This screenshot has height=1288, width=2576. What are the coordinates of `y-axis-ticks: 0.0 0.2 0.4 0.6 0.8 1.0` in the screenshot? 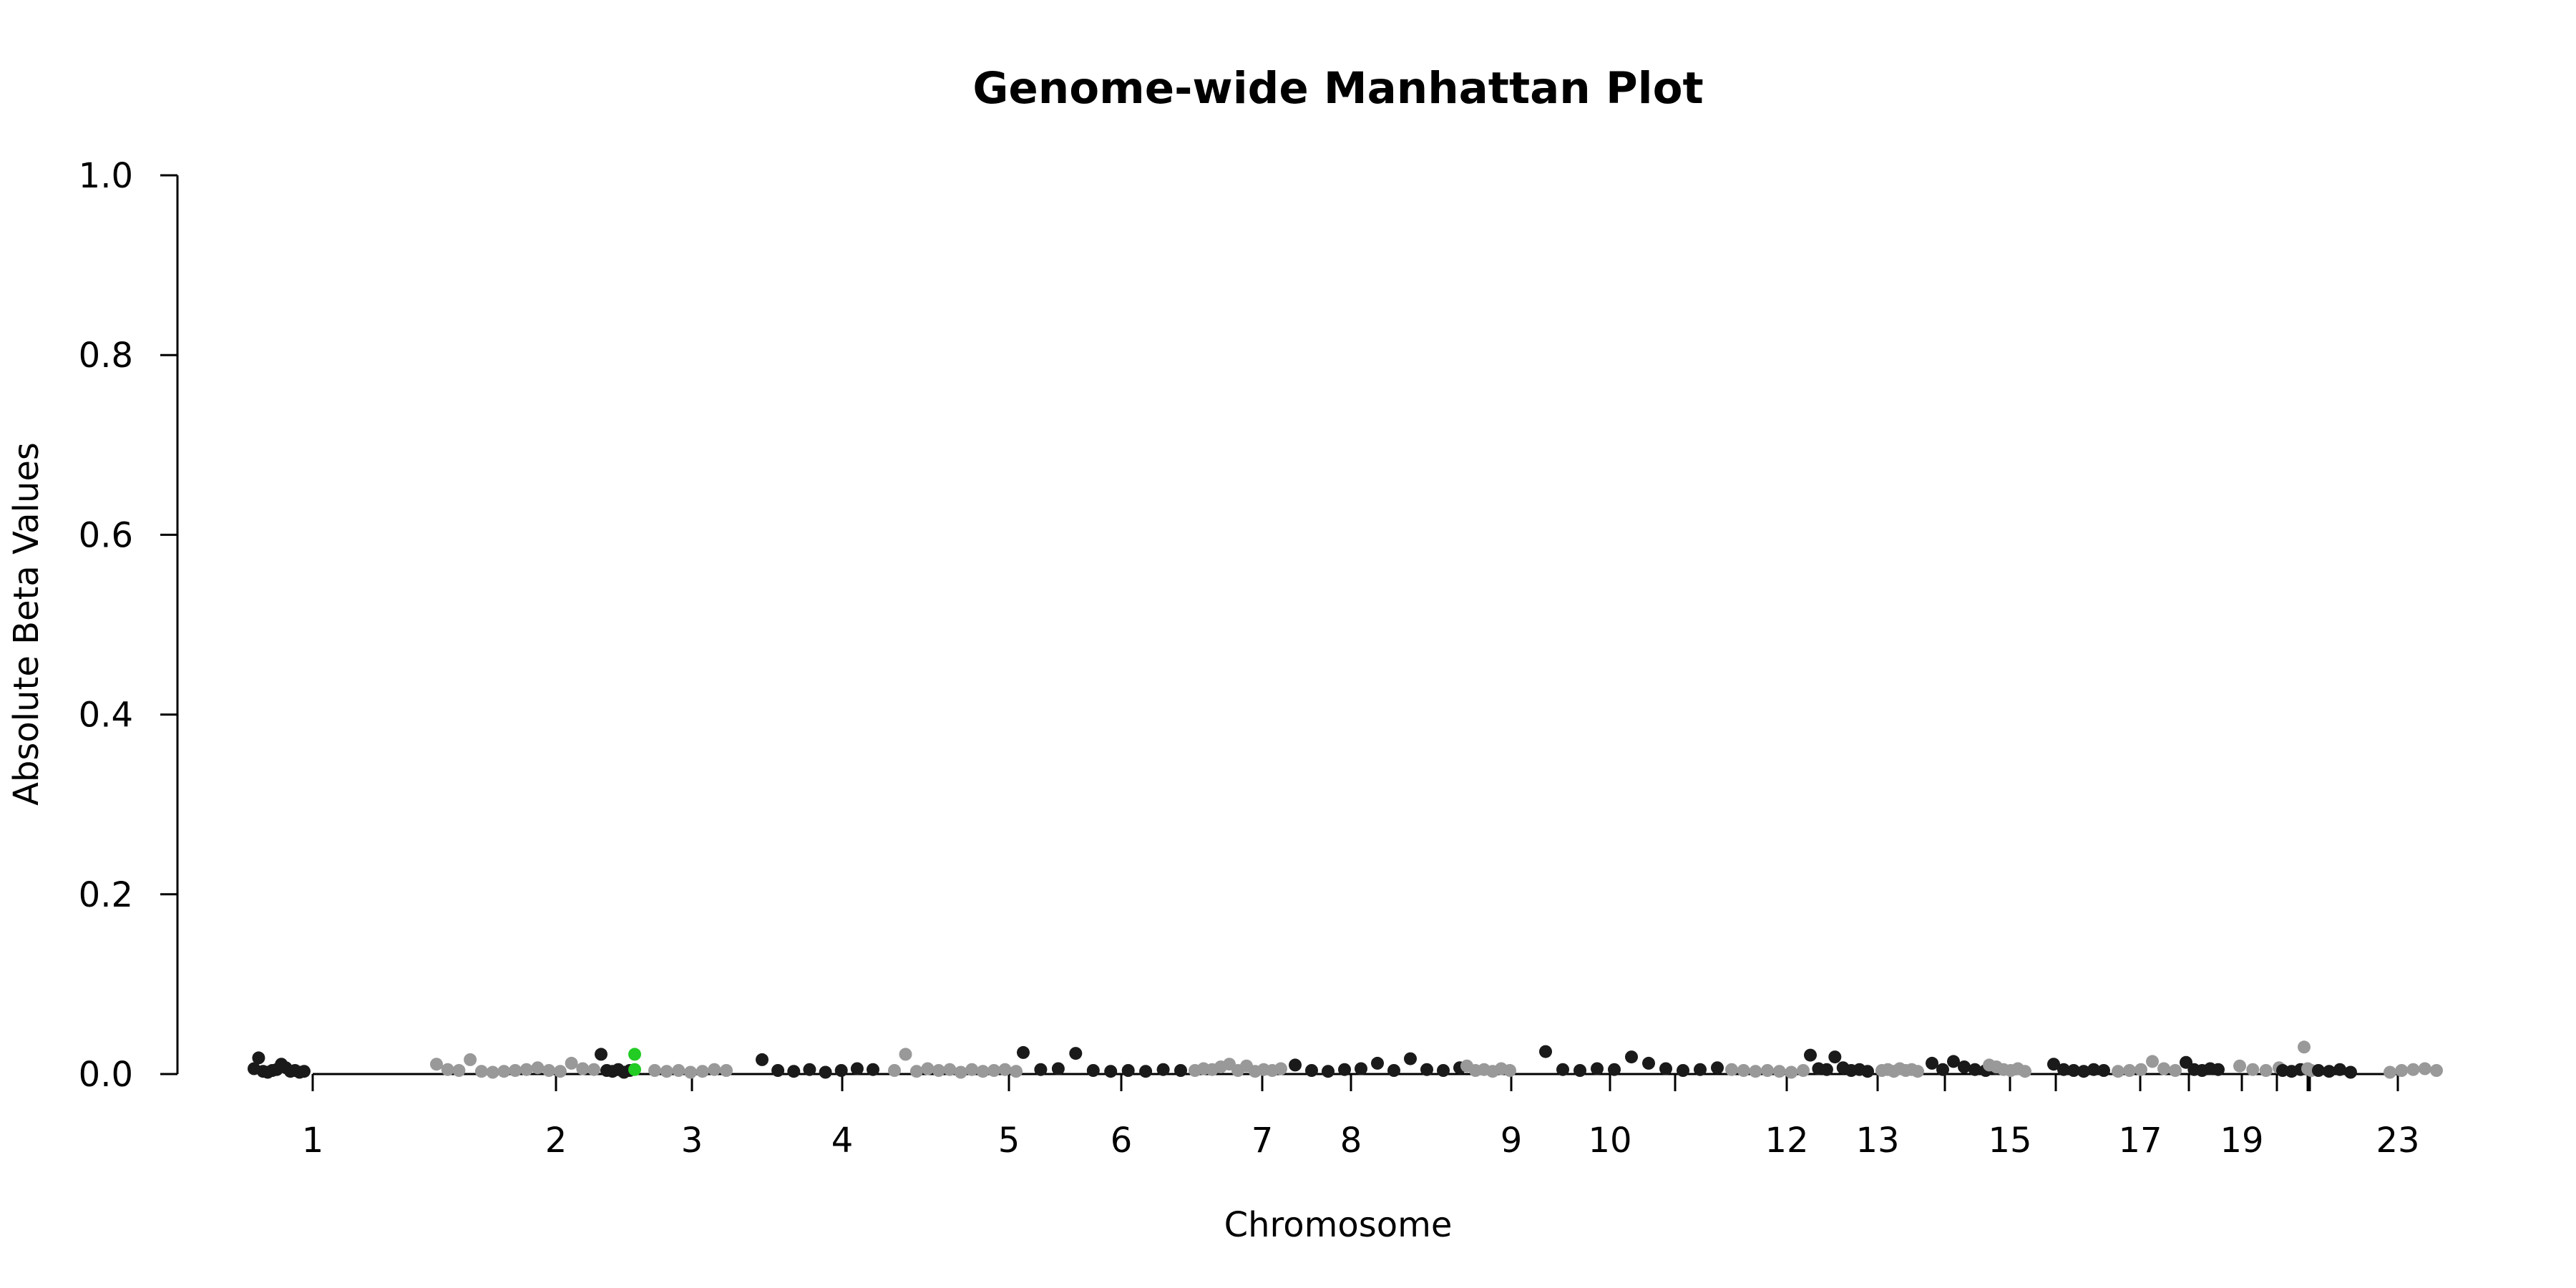 It's located at (128, 625).